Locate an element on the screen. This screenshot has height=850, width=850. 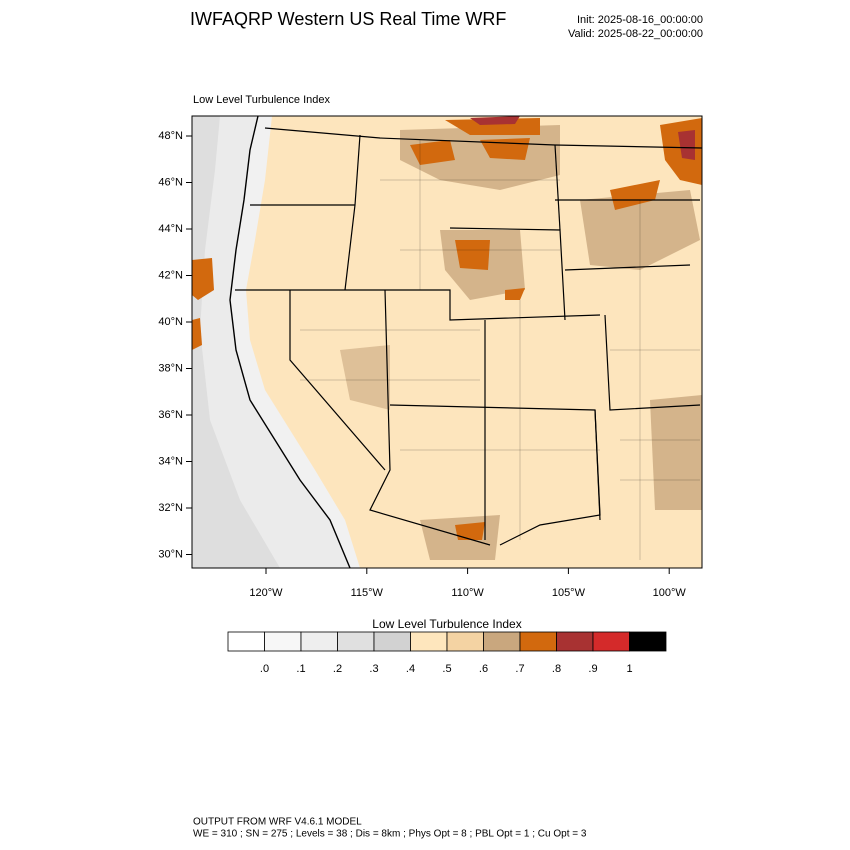
colorbar-label: .3 is located at coordinates (373, 669).